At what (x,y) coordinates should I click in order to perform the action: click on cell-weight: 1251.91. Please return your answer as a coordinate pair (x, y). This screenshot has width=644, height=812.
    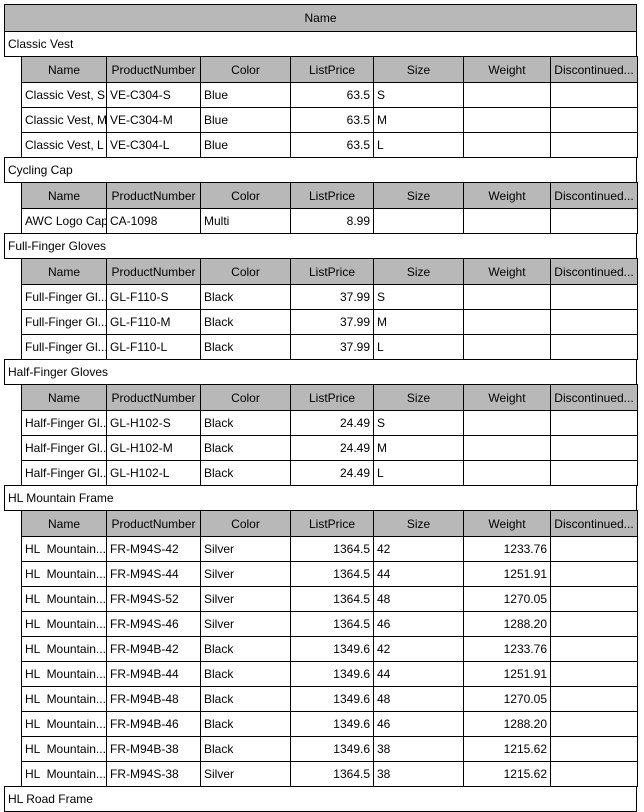
    Looking at the image, I should click on (507, 574).